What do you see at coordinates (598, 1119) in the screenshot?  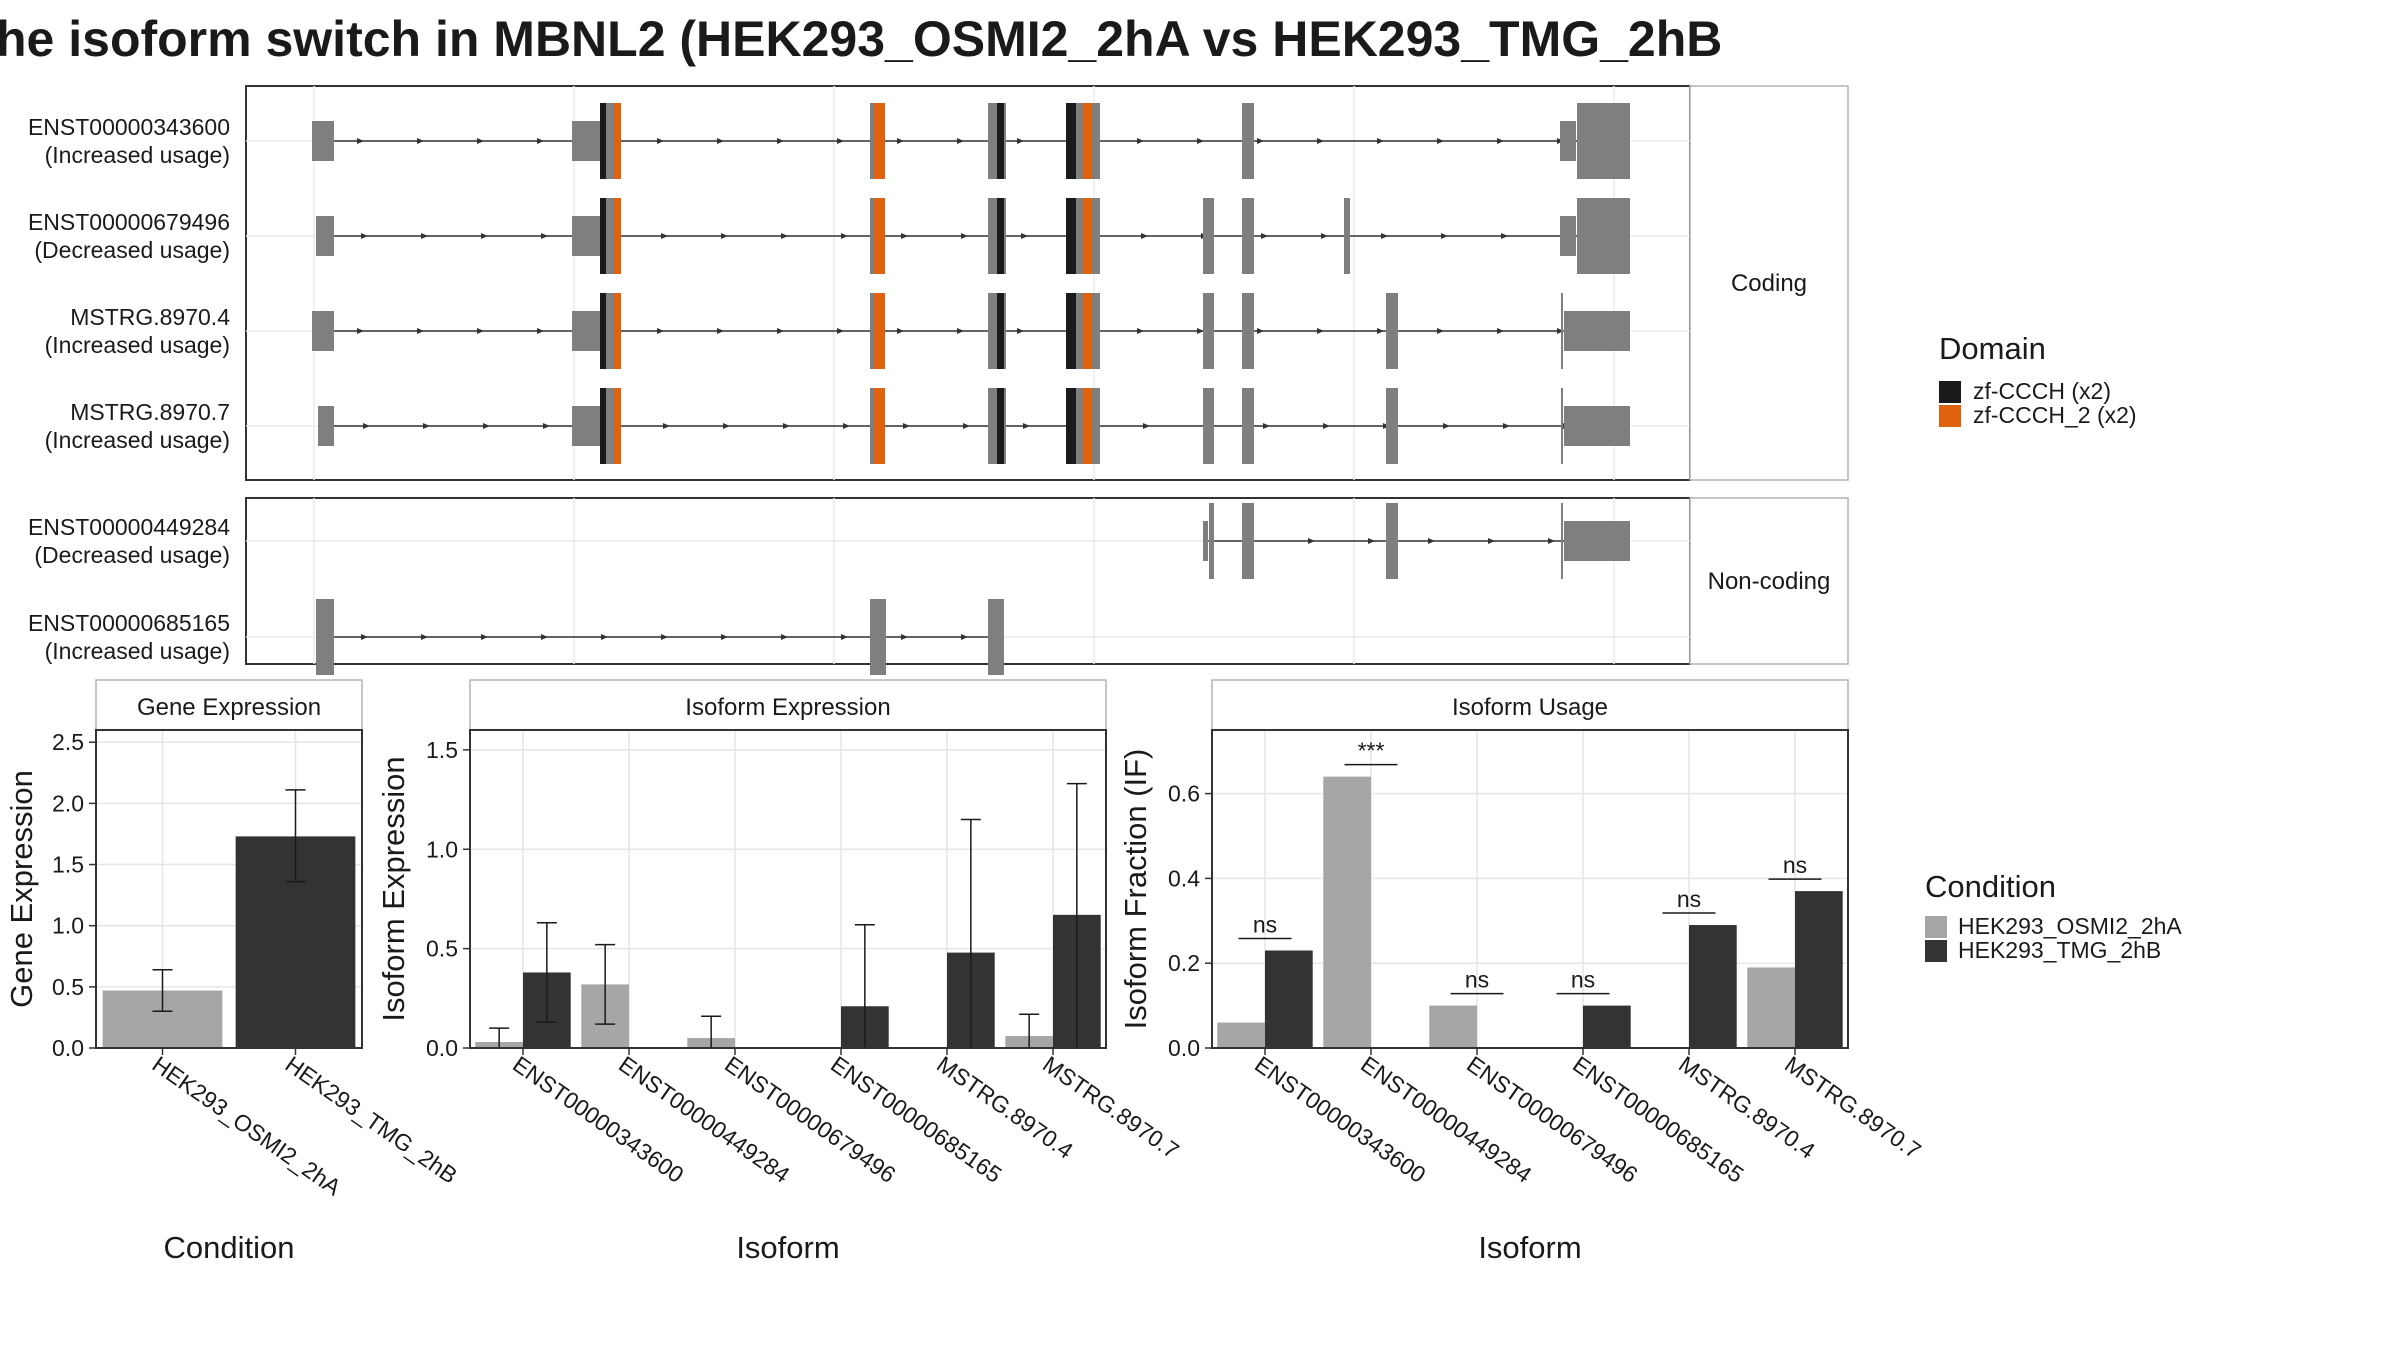 I see `x-tick-label: ENST00000343600` at bounding box center [598, 1119].